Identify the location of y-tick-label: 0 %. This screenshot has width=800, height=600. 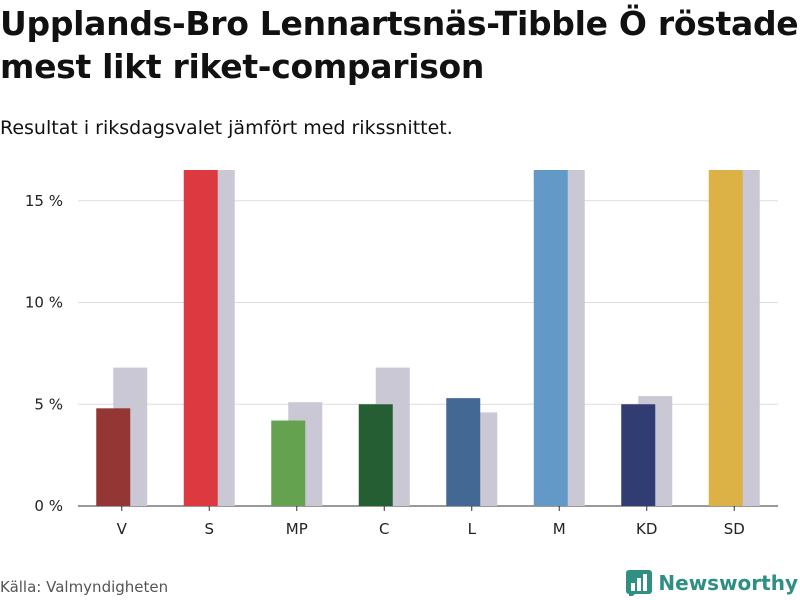
(48, 506).